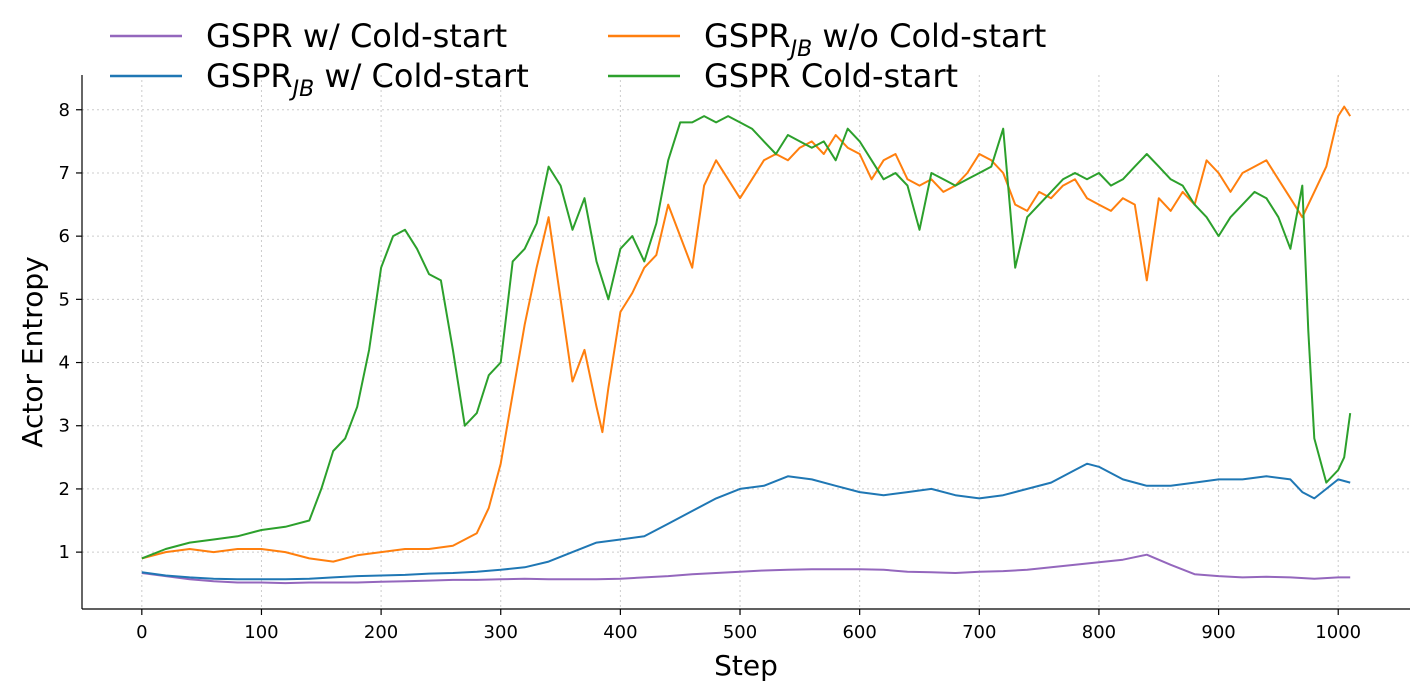 Image resolution: width=1419 pixels, height=695 pixels. I want to click on x-tick-label: 1000, so click(1338, 632).